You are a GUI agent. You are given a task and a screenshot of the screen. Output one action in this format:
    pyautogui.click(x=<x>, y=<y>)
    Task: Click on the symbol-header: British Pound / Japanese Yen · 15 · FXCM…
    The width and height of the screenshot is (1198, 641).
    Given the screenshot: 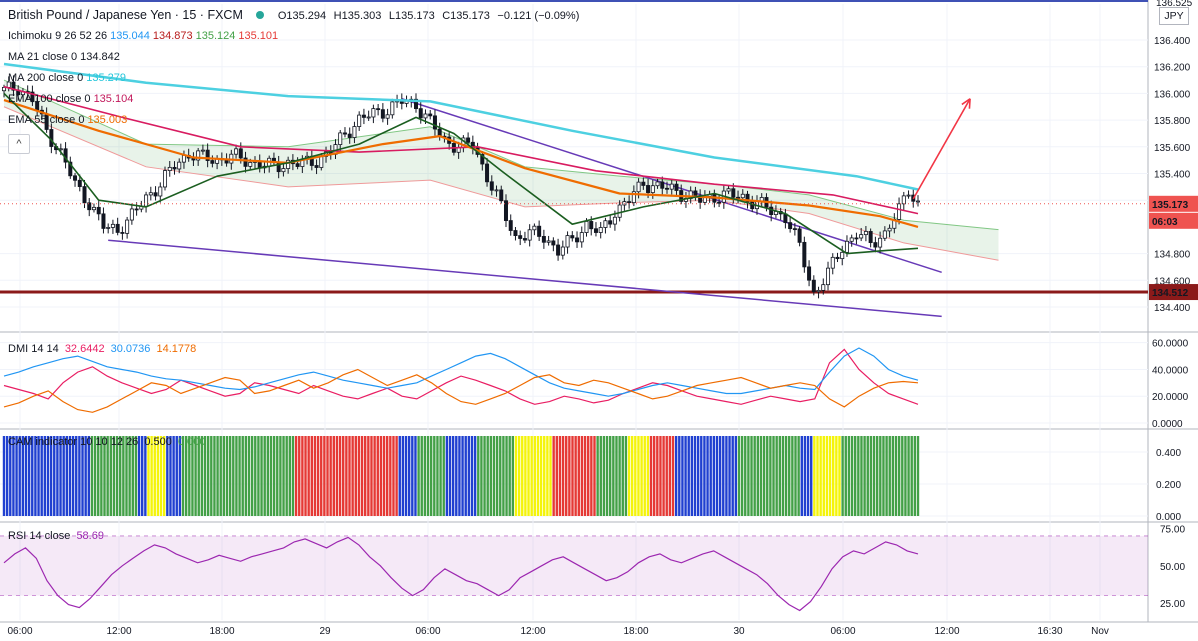 What is the action you would take?
    pyautogui.click(x=295, y=15)
    